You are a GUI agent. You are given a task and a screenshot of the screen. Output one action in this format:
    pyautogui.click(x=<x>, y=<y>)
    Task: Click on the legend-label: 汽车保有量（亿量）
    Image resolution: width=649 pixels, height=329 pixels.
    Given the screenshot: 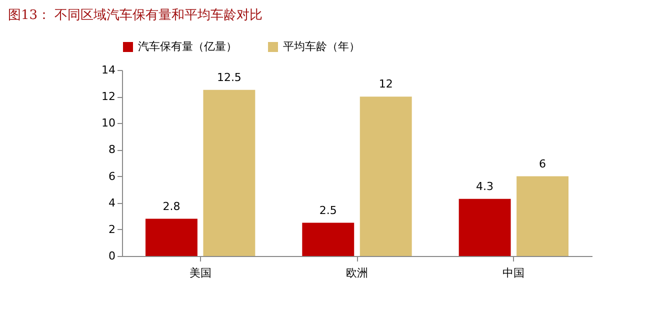 What is the action you would take?
    pyautogui.click(x=187, y=46)
    